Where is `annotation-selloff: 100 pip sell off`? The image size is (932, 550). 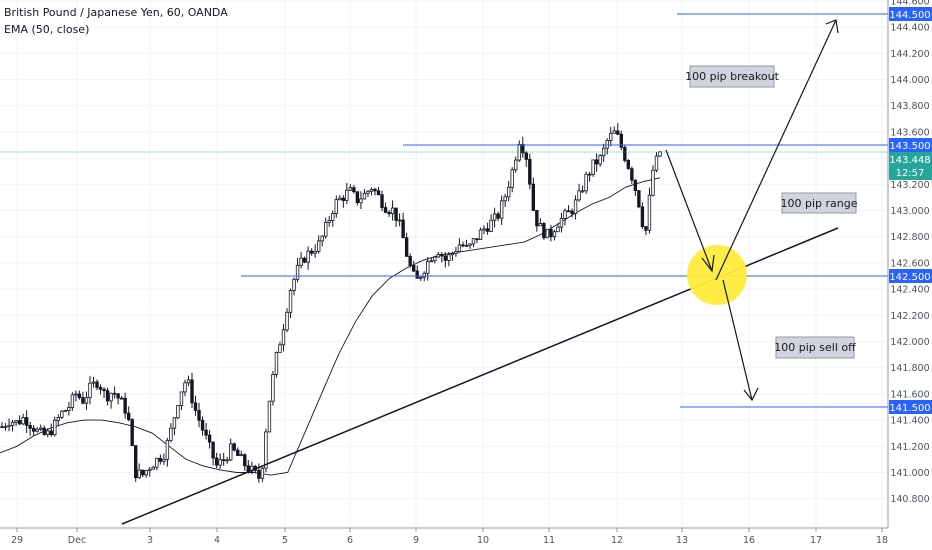 annotation-selloff: 100 pip sell off is located at coordinates (815, 347).